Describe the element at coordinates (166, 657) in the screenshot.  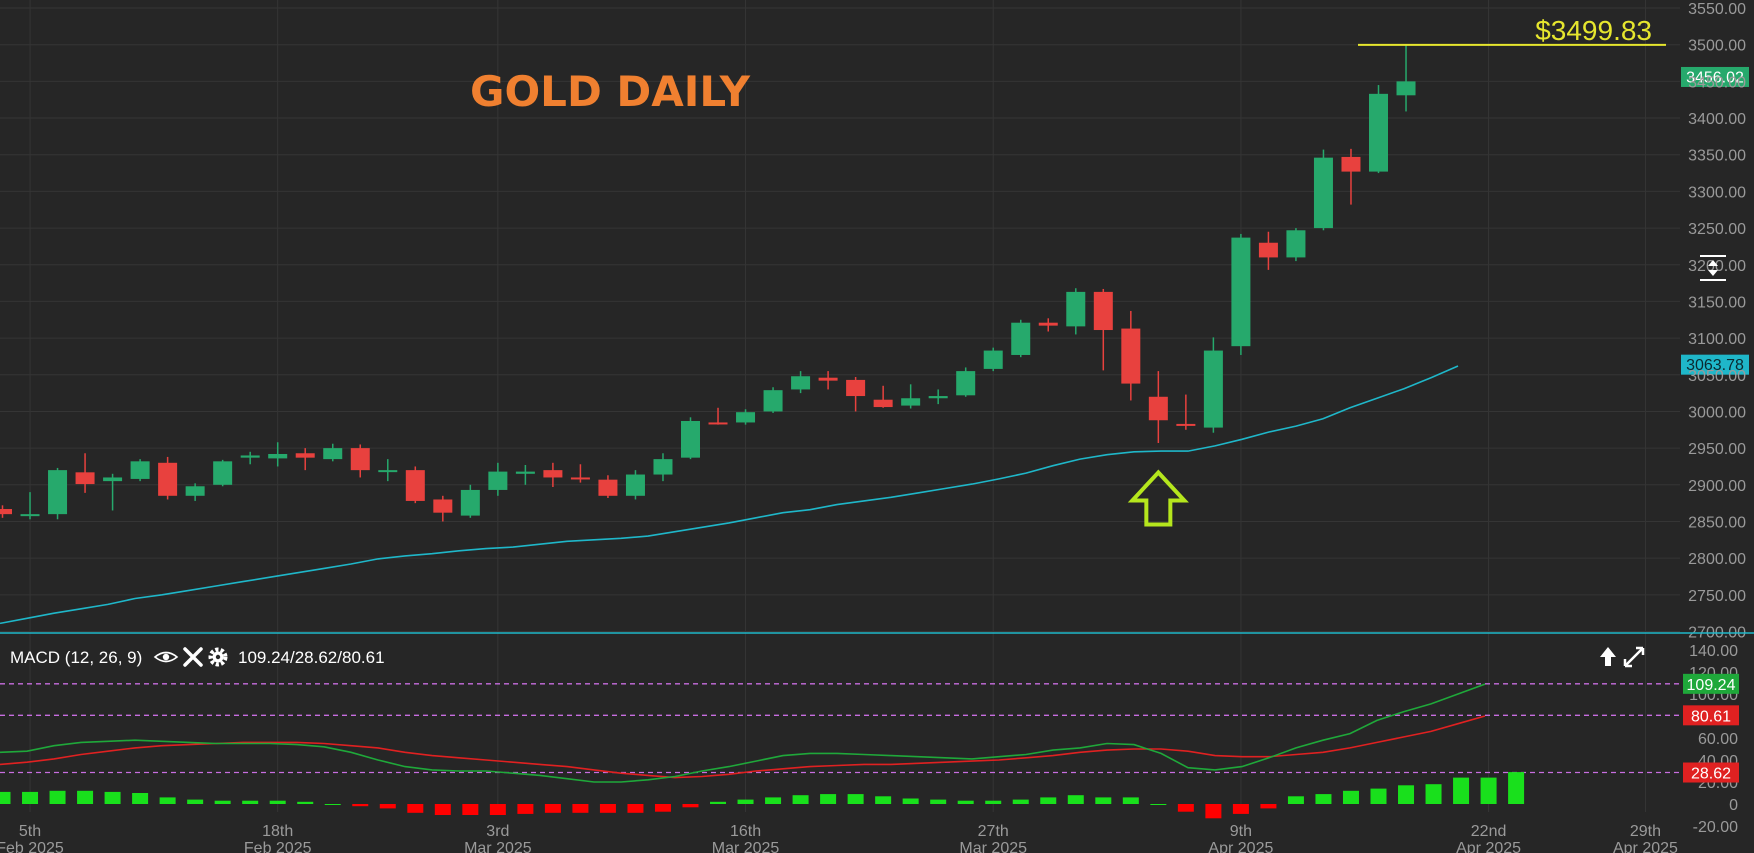
I see `eye-icon` at that location.